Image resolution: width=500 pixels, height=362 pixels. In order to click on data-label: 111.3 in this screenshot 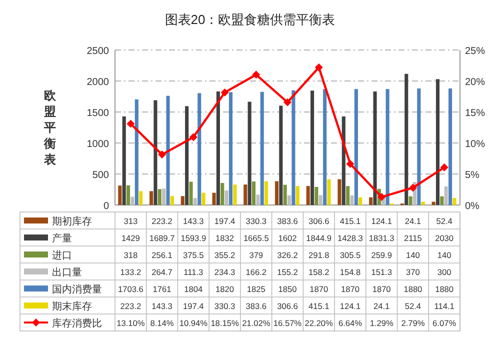, I will do `click(194, 272)`.